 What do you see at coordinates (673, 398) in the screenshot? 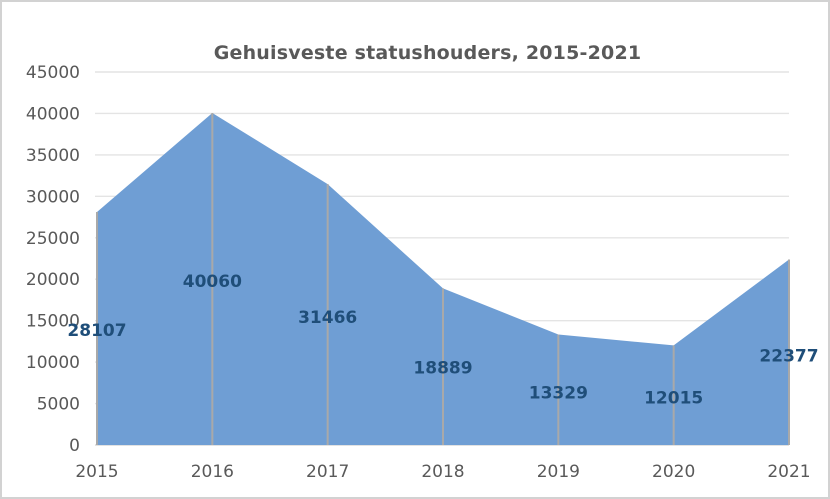
I see `data-label: 12015` at bounding box center [673, 398].